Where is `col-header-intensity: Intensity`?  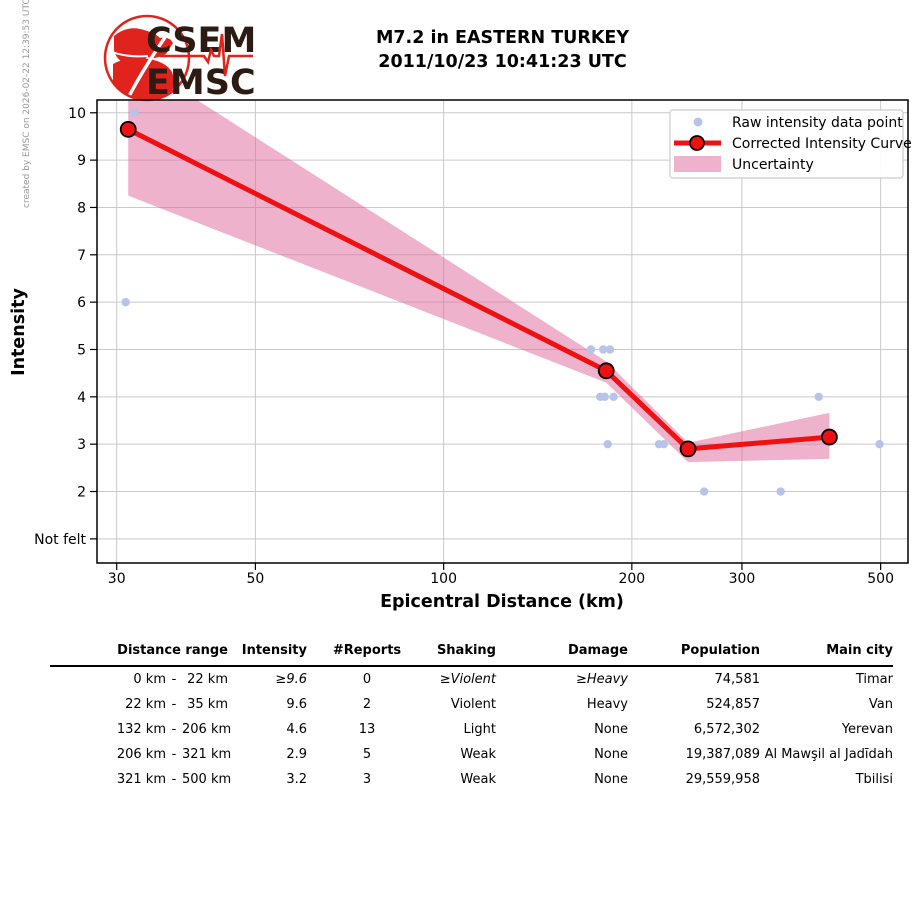 col-header-intensity: Intensity is located at coordinates (267, 653).